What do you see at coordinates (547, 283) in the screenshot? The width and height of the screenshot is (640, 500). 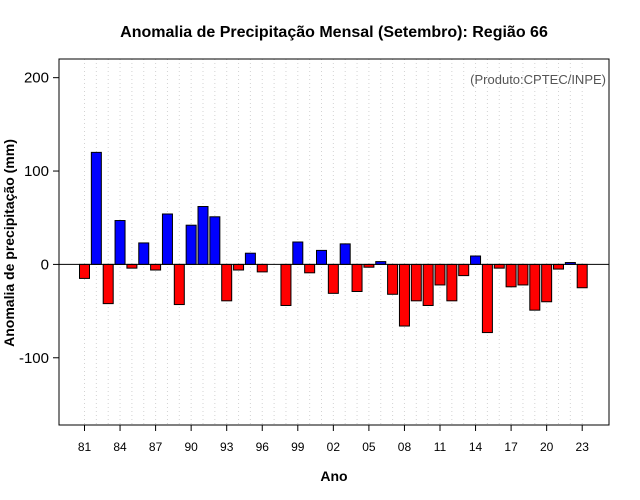 I see `bar-2020` at bounding box center [547, 283].